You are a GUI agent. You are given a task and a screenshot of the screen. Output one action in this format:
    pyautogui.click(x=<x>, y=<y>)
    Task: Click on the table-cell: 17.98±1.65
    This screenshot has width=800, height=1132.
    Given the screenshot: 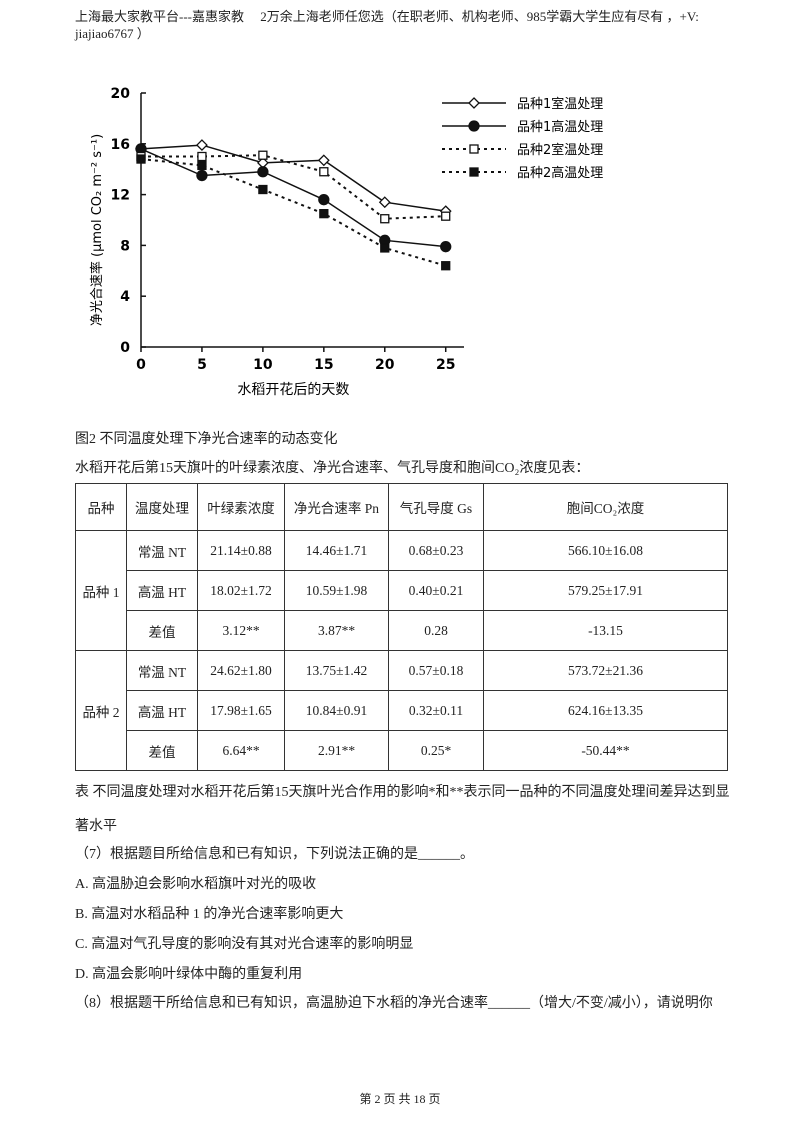 What is the action you would take?
    pyautogui.click(x=241, y=710)
    